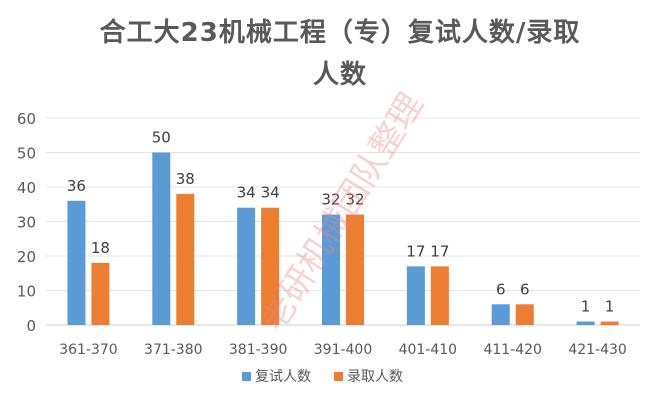  I want to click on y-tick-label: 20, so click(26, 257).